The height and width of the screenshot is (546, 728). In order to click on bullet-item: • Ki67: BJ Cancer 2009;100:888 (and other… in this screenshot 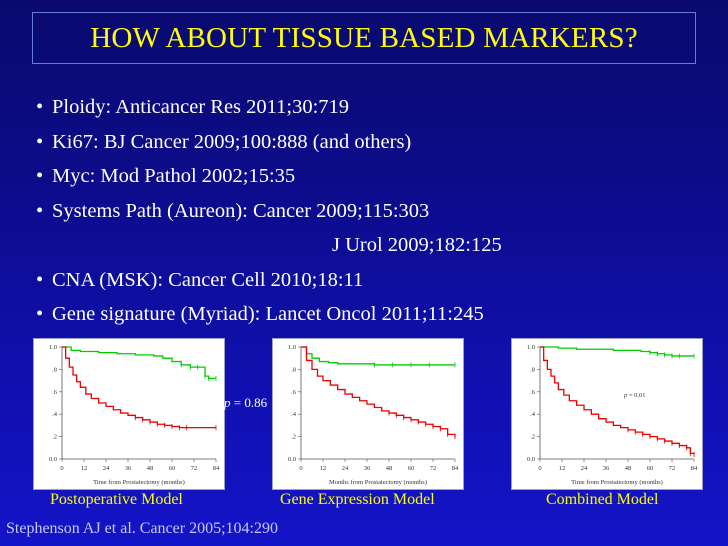, I will do `click(224, 141)`.